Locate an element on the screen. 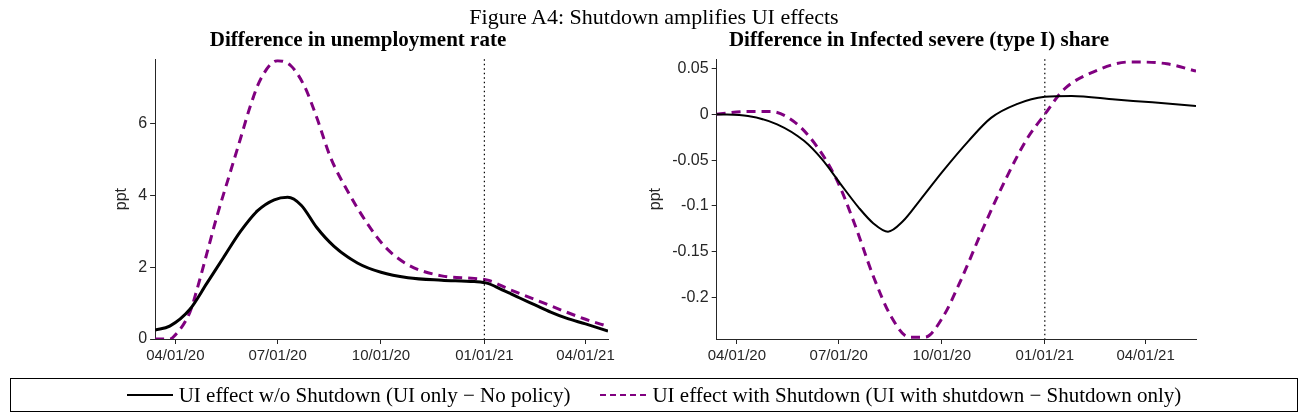 This screenshot has width=1308, height=419. y-tick-label: -0.2 is located at coordinates (695, 297).